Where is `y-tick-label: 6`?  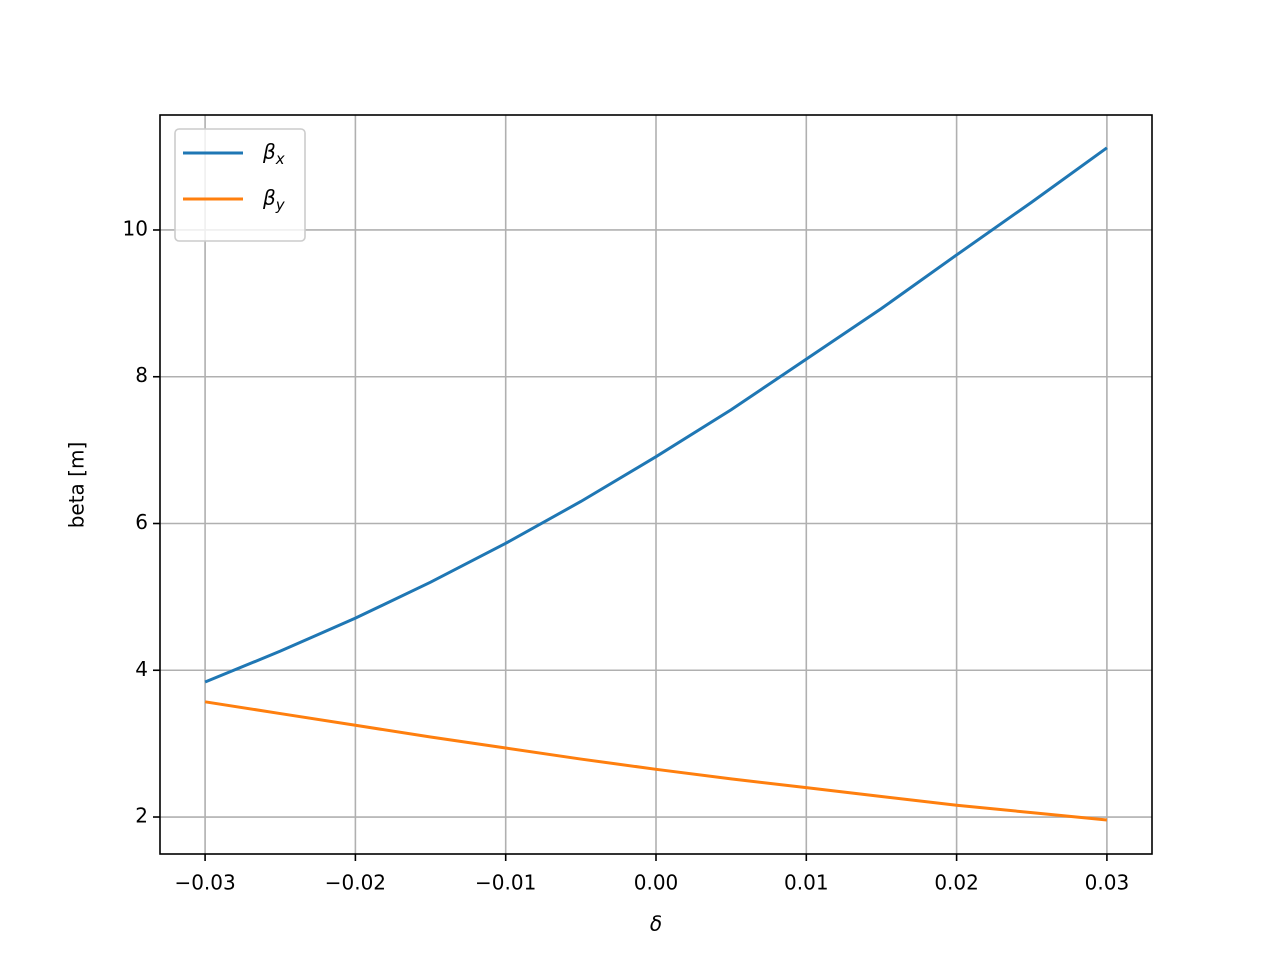 y-tick-label: 6 is located at coordinates (141, 522).